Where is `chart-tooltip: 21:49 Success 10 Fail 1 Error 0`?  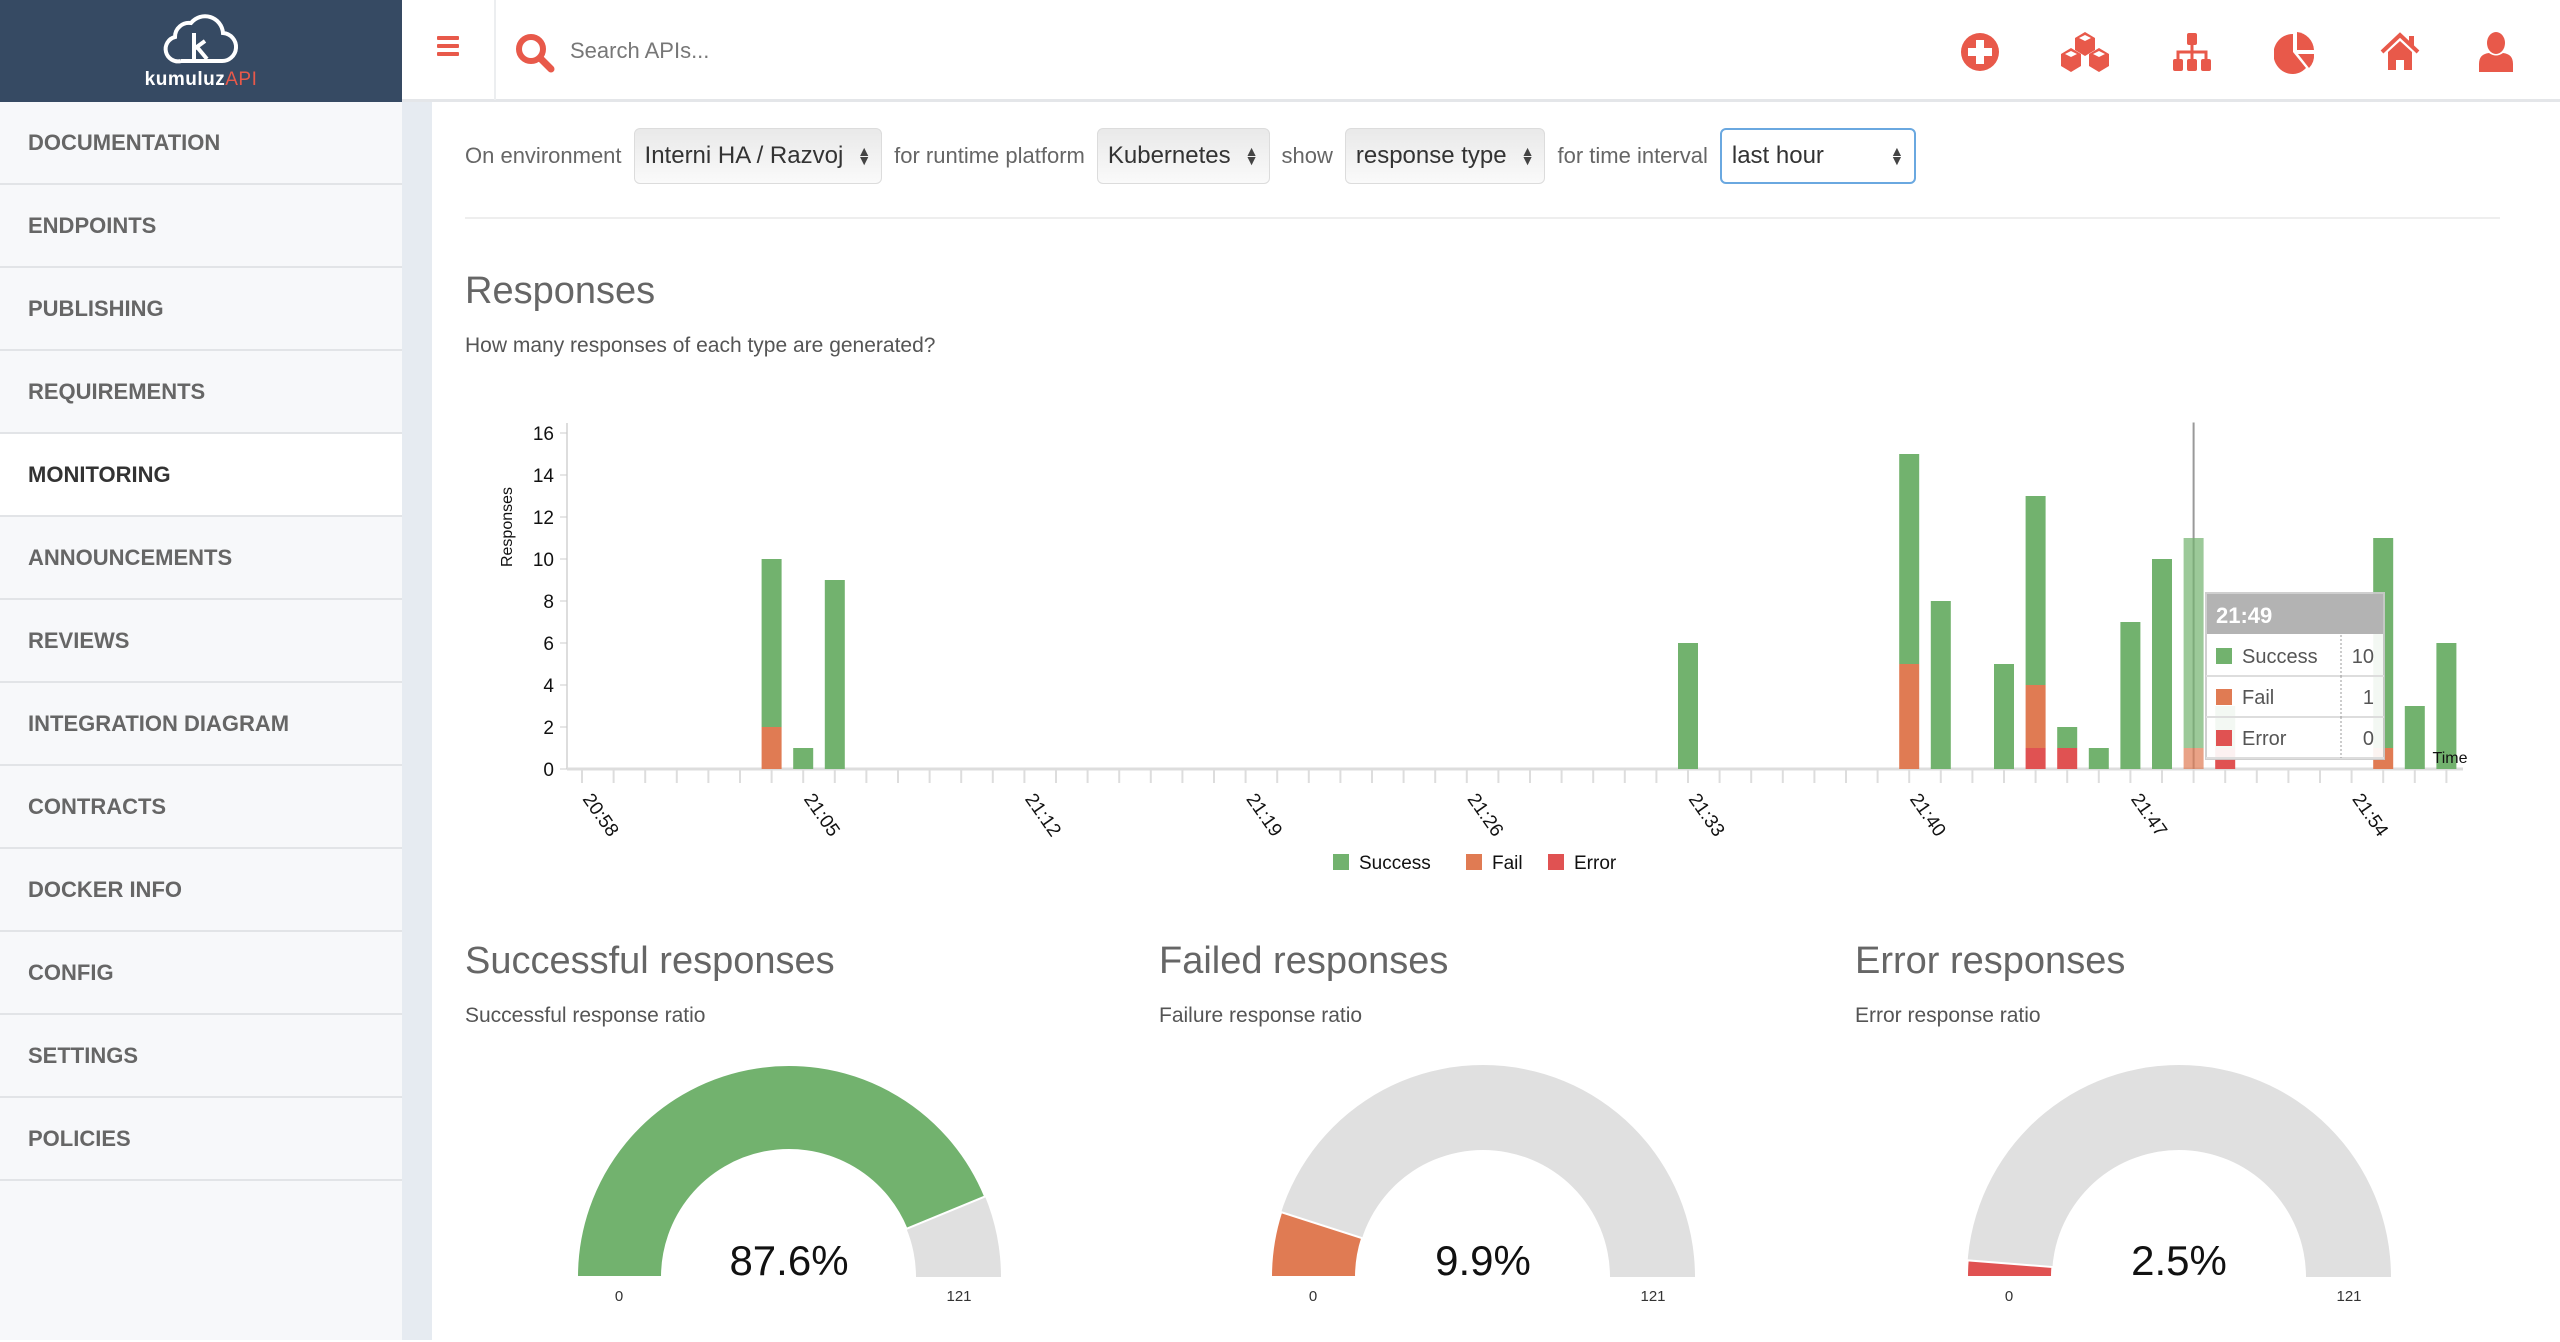
chart-tooltip: 21:49 Success 10 Fail 1 Error 0 is located at coordinates (2295, 676).